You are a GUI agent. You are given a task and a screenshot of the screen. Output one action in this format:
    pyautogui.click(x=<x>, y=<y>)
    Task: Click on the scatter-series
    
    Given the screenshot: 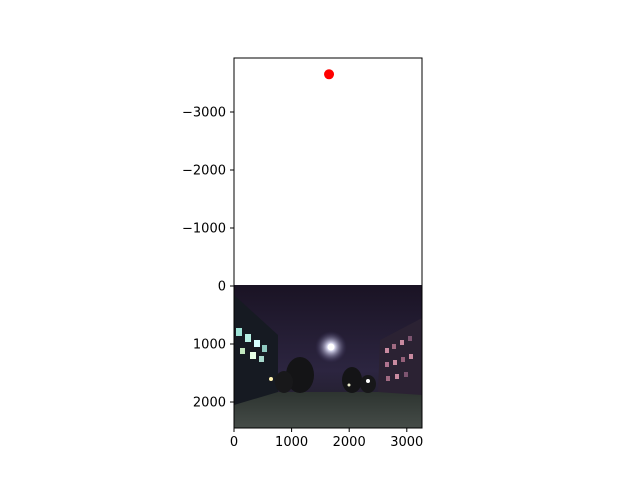 What is the action you would take?
    pyautogui.click(x=329, y=74)
    